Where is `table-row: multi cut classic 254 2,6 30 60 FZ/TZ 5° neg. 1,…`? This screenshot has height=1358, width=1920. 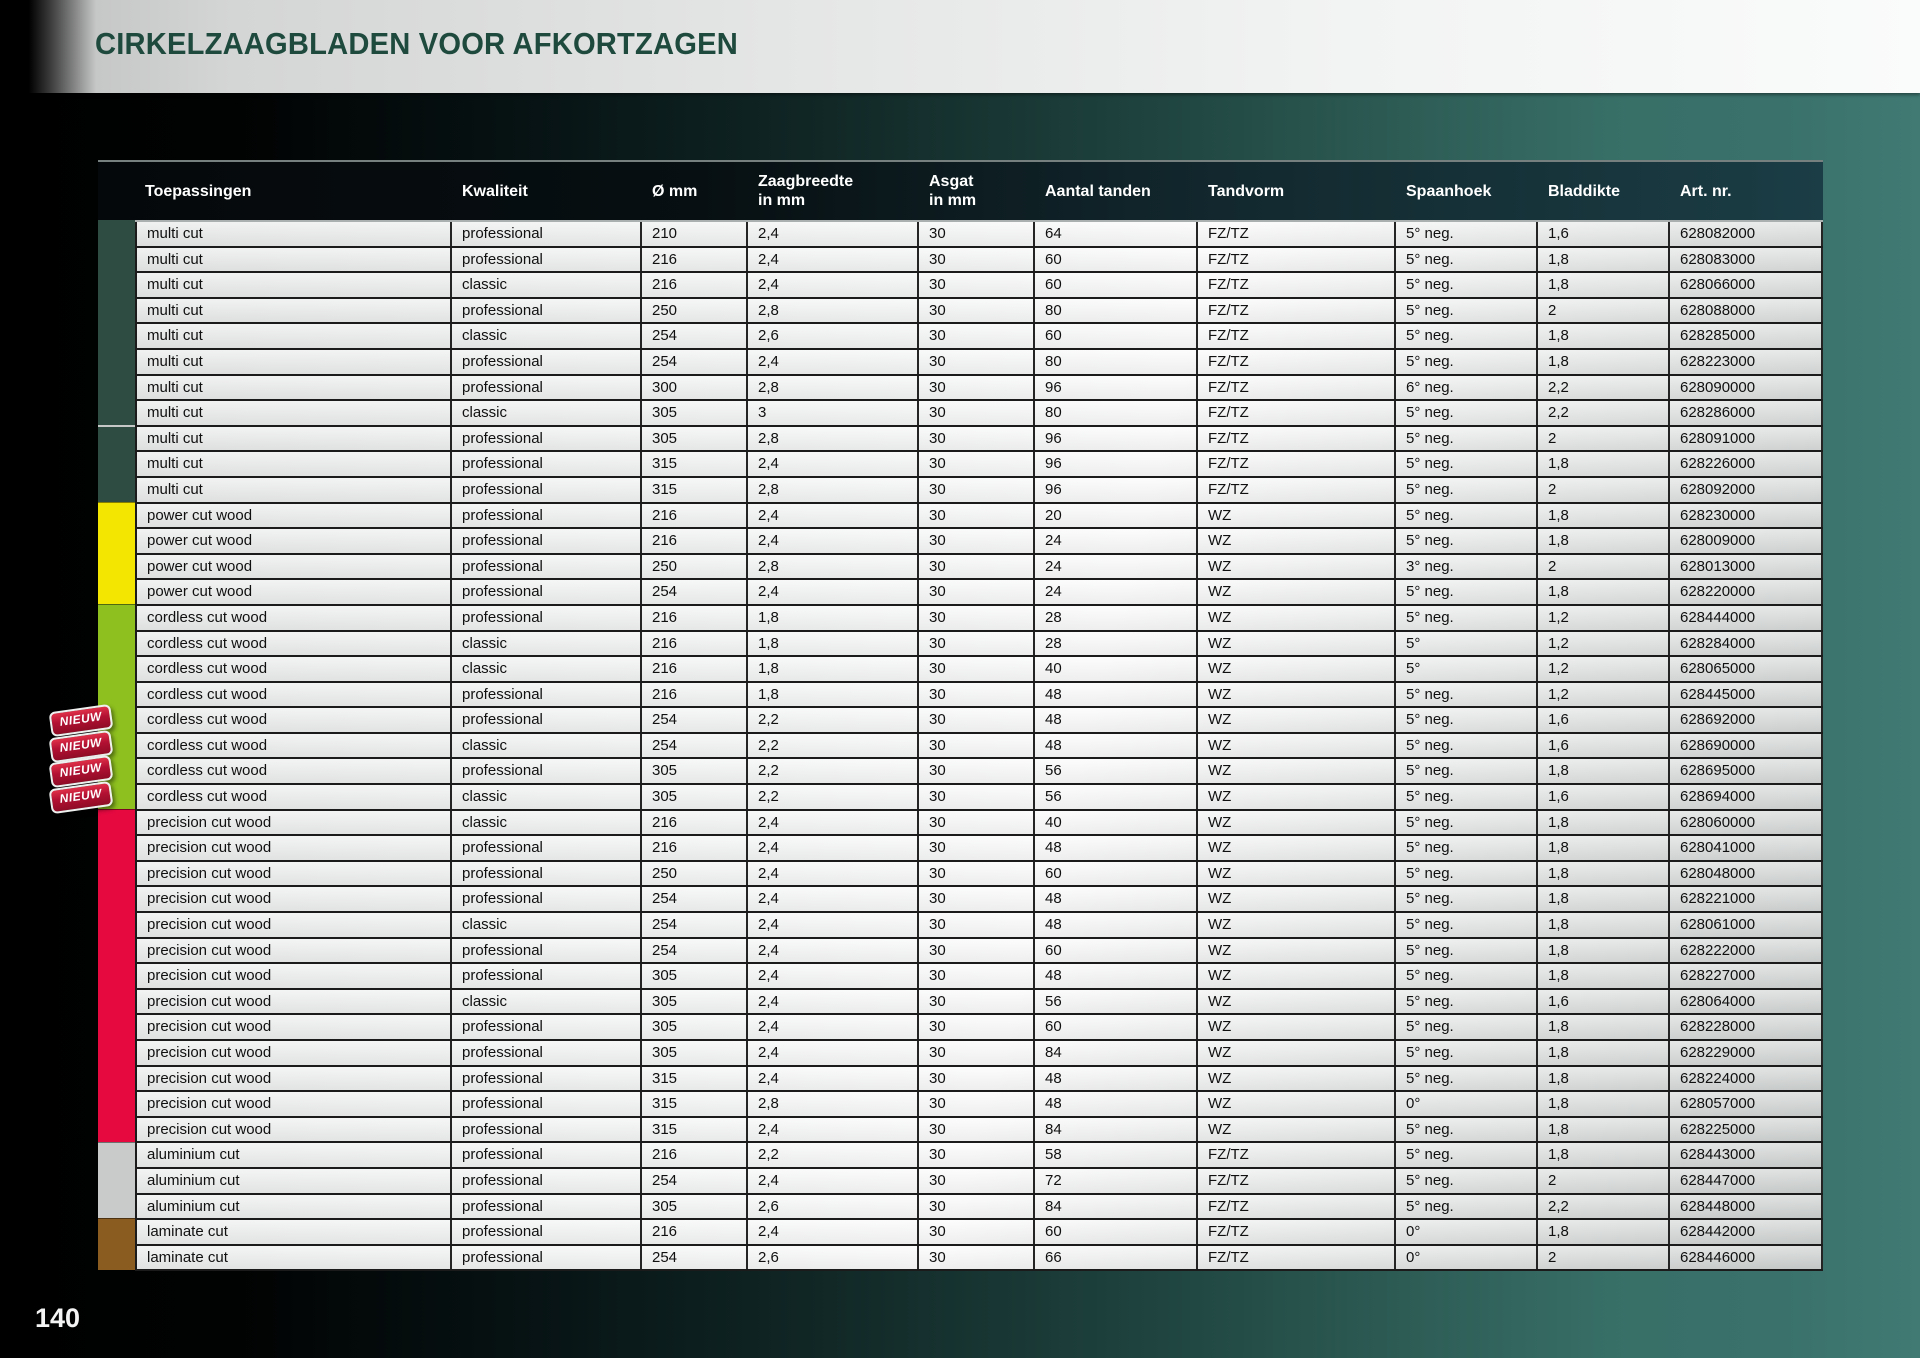
table-row: multi cut classic 254 2,6 30 60 FZ/TZ 5° neg. 1,… is located at coordinates (979, 337).